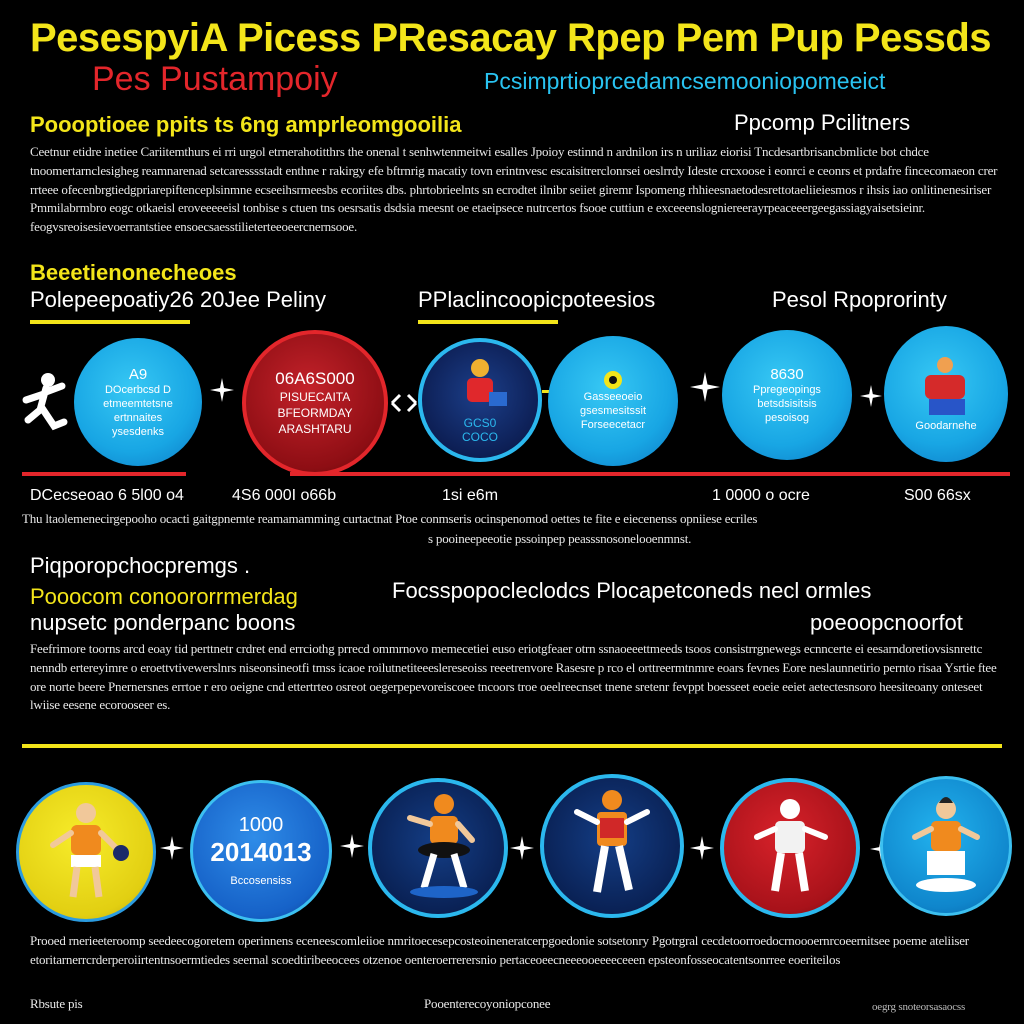 This screenshot has height=1024, width=1024. I want to click on divider-red-right, so click(650, 474).